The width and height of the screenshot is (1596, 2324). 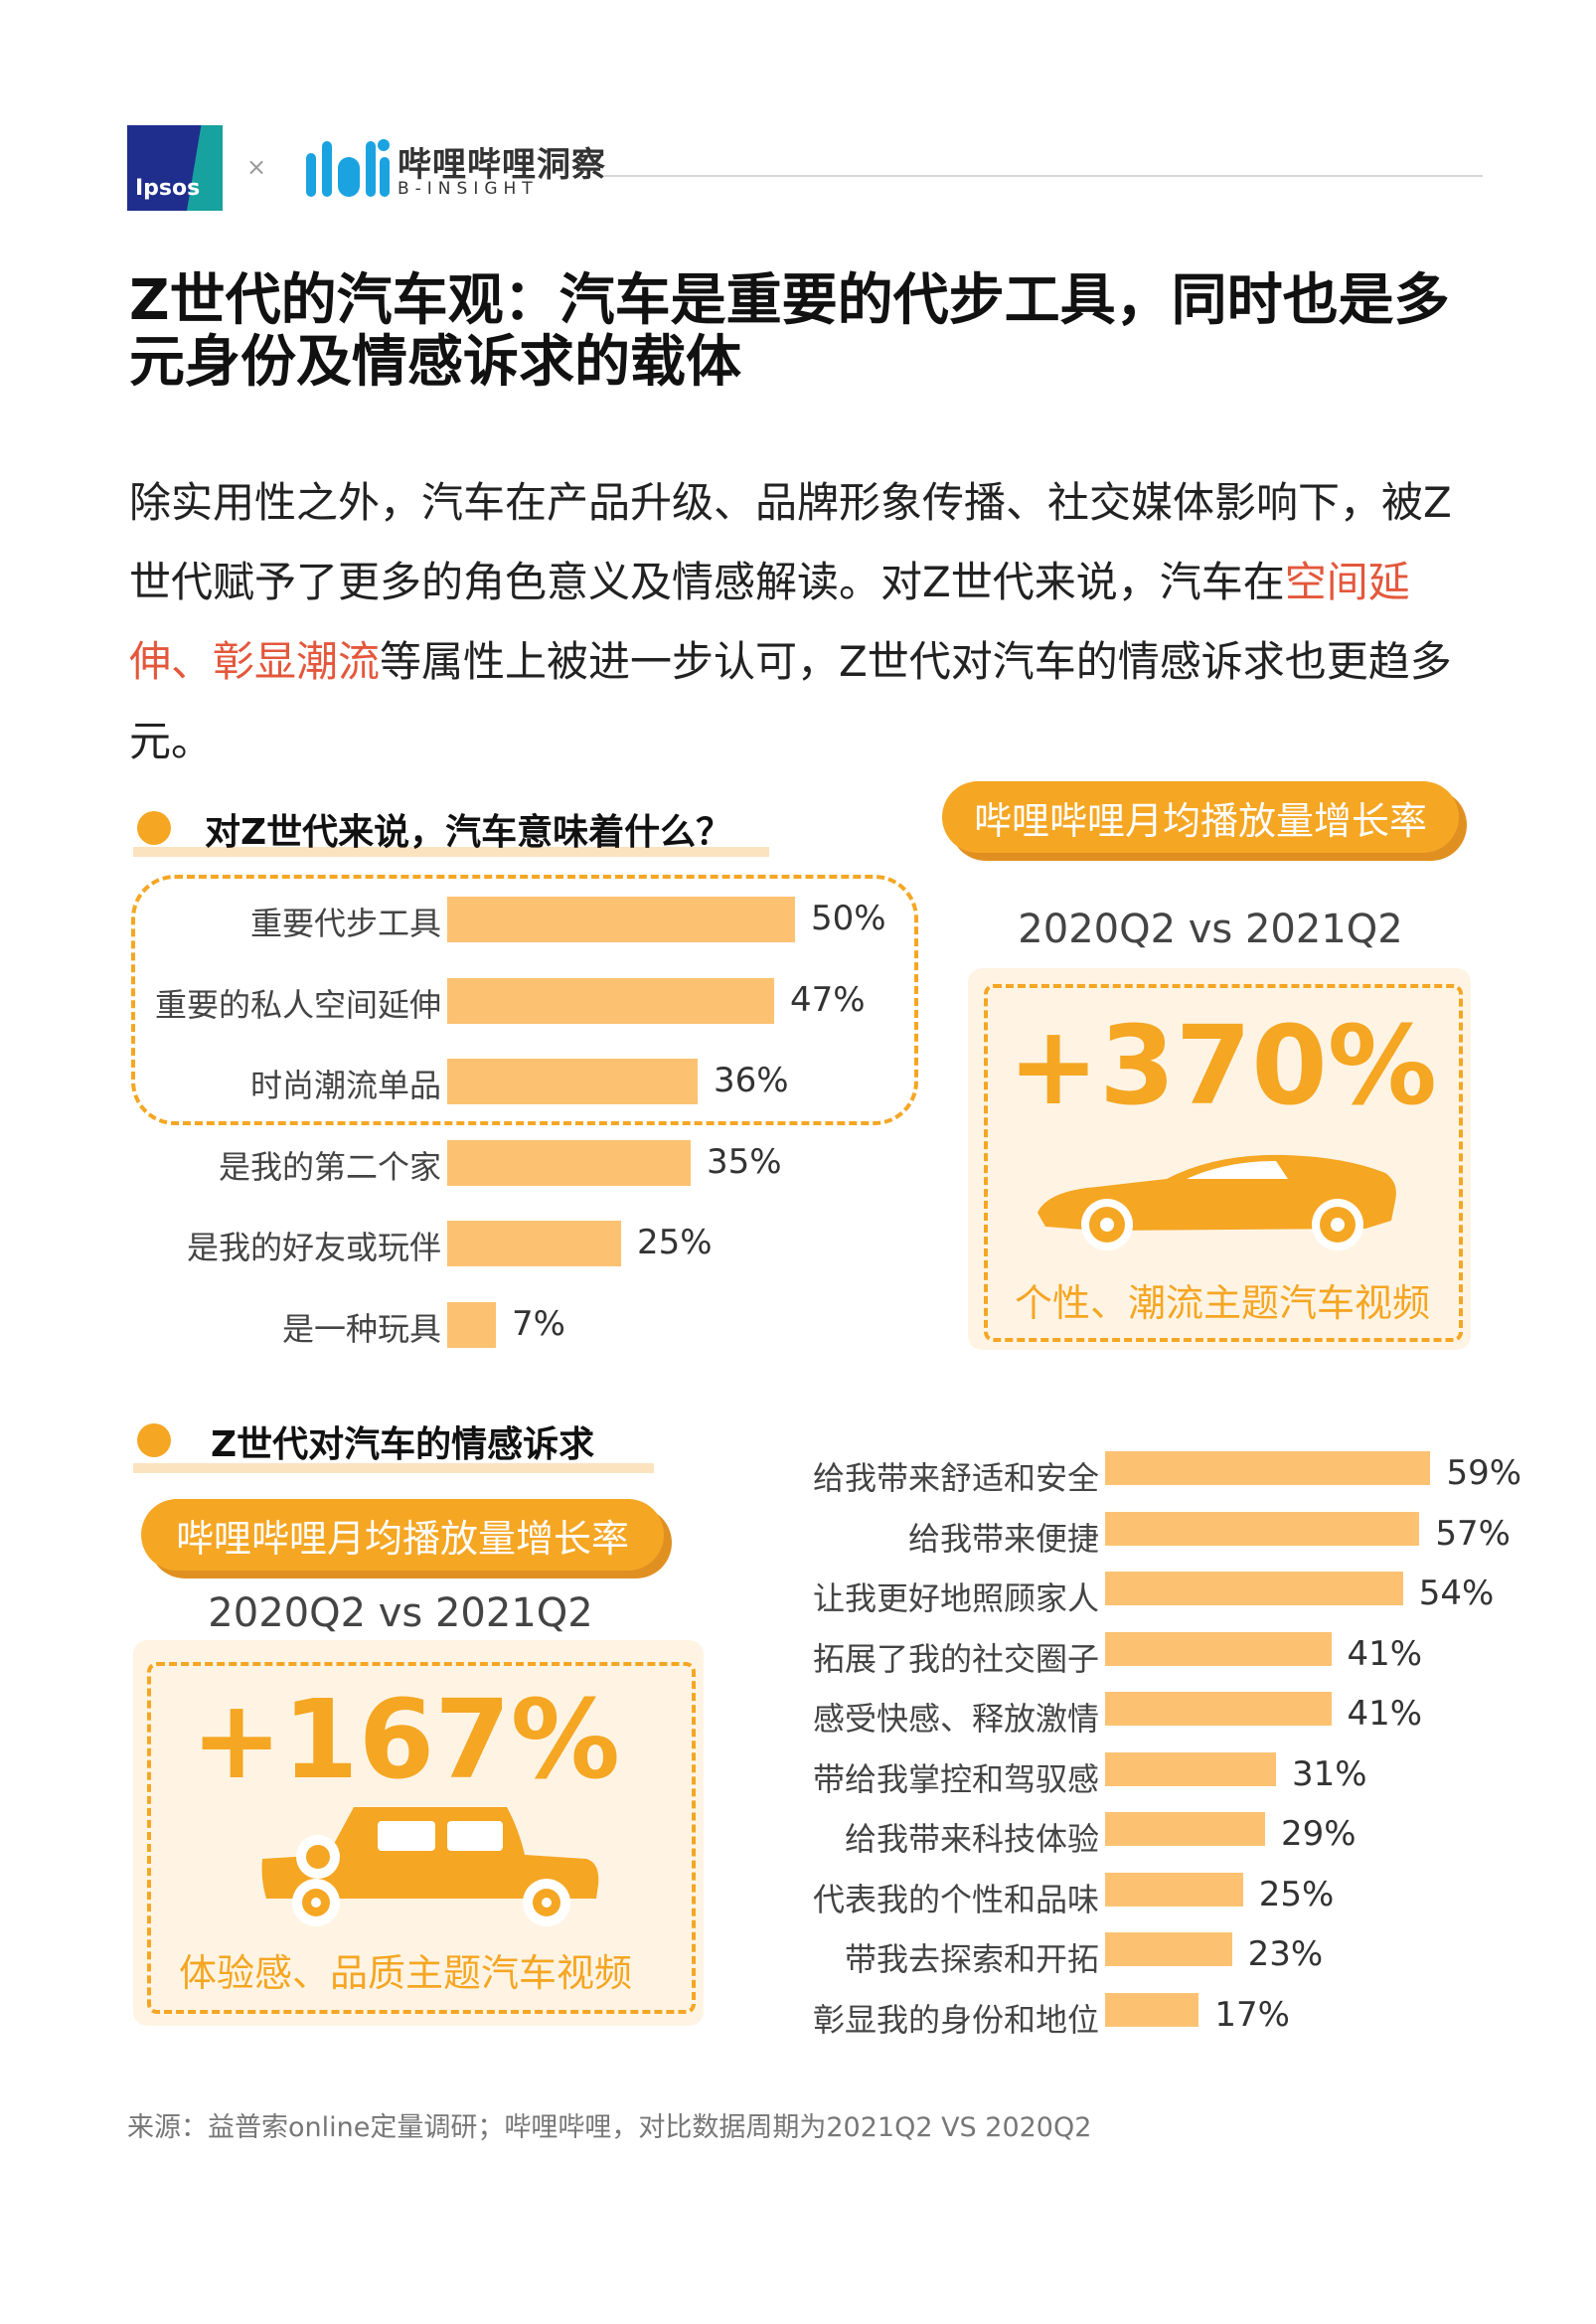 I want to click on bar-label: 重要的私人空间延伸, so click(x=298, y=1004).